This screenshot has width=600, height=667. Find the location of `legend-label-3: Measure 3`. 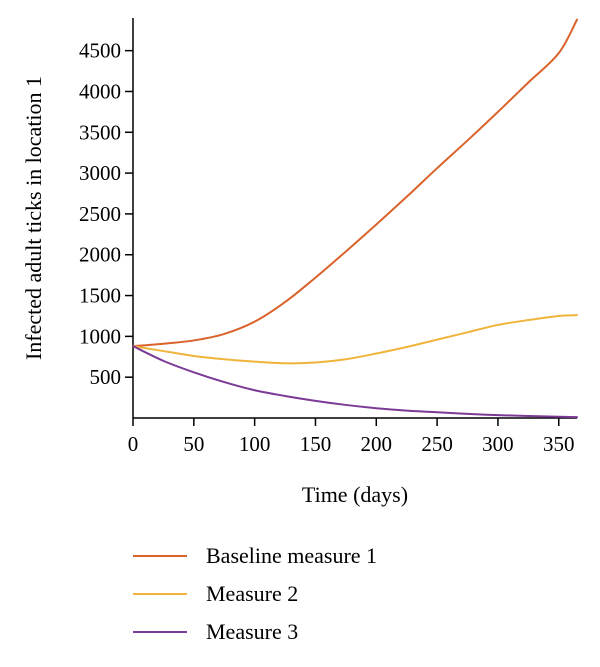

legend-label-3: Measure 3 is located at coordinates (252, 631).